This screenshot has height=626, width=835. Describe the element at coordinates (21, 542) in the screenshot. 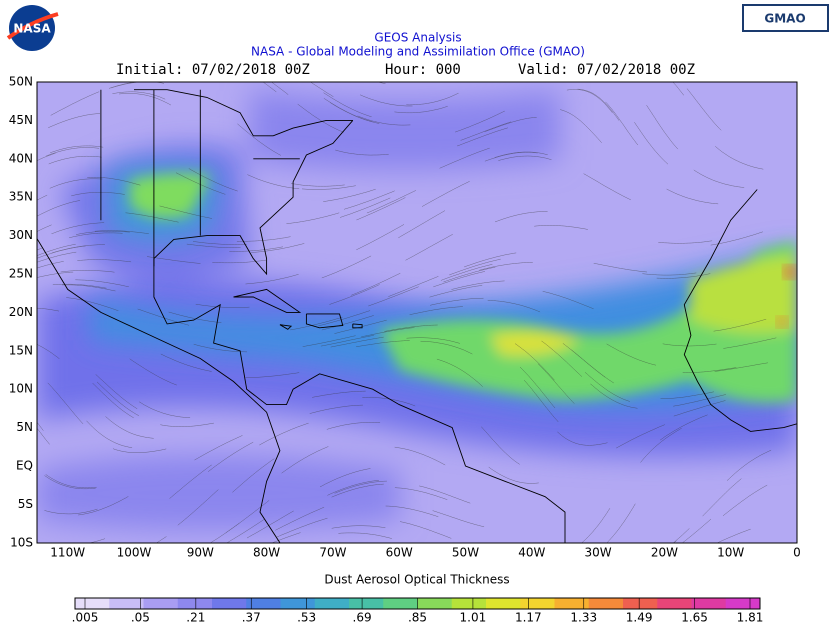

I see `lat-label: 10S` at that location.